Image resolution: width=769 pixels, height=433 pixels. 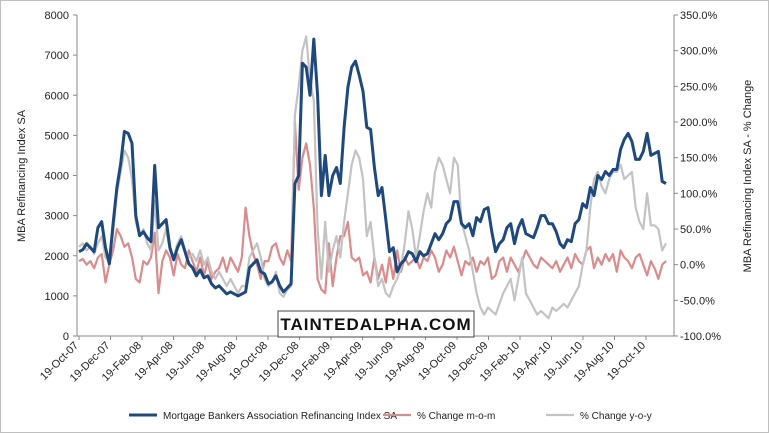 I want to click on right-tick-label: -50.0%, so click(x=697, y=301).